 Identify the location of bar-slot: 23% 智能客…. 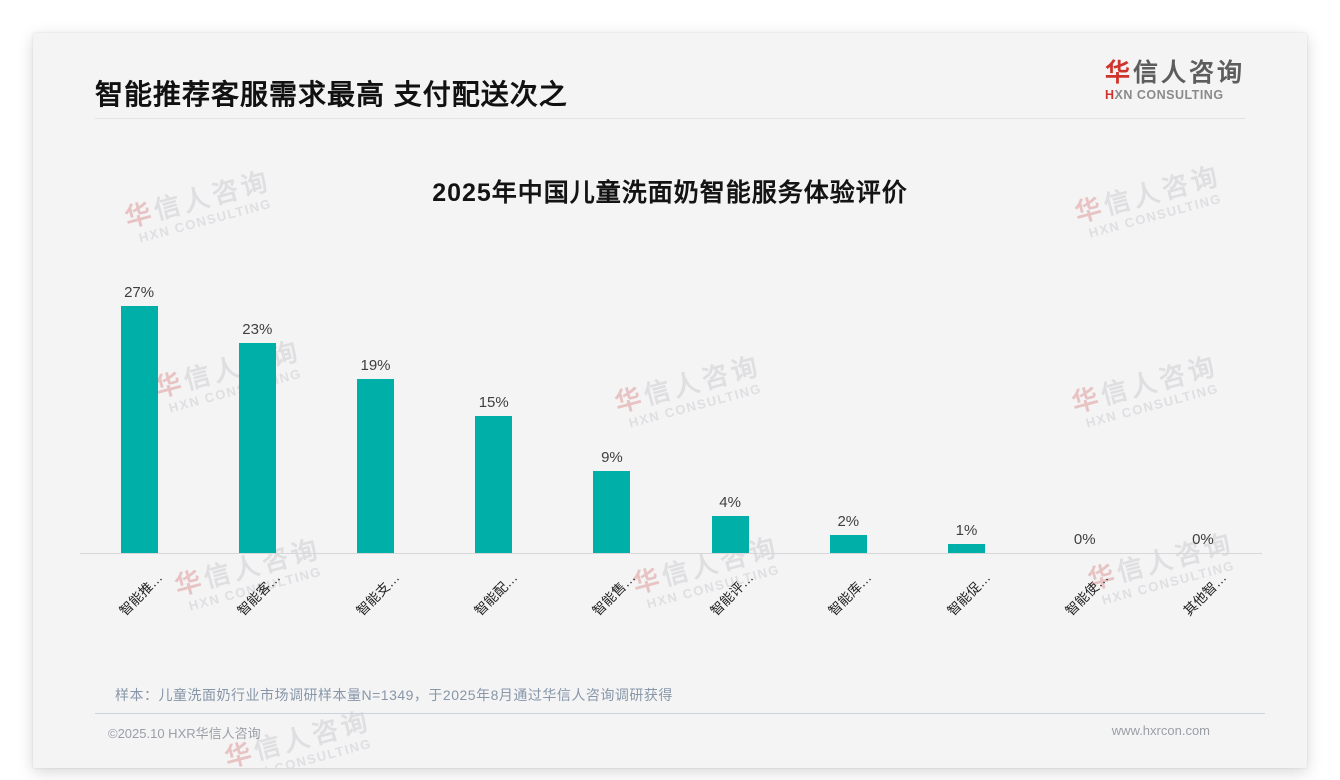
(257, 449).